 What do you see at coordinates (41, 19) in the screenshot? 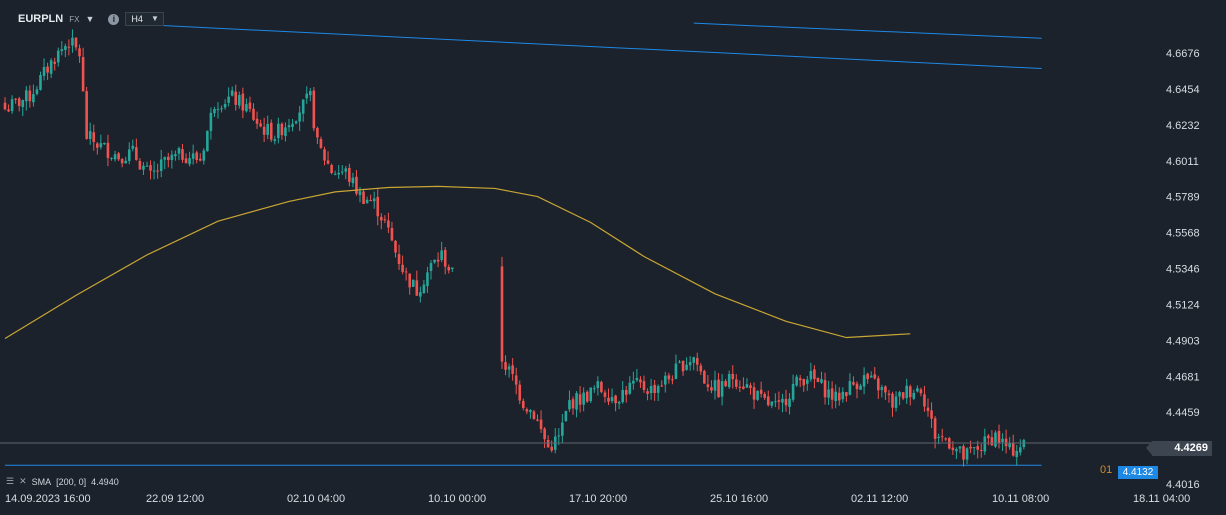
I see `symbol-name: EURPLN` at bounding box center [41, 19].